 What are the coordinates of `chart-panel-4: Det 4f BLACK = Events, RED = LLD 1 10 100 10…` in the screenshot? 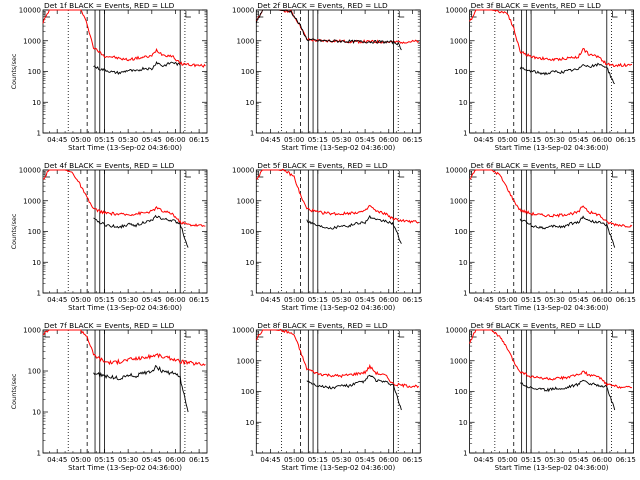 It's located at (109, 236).